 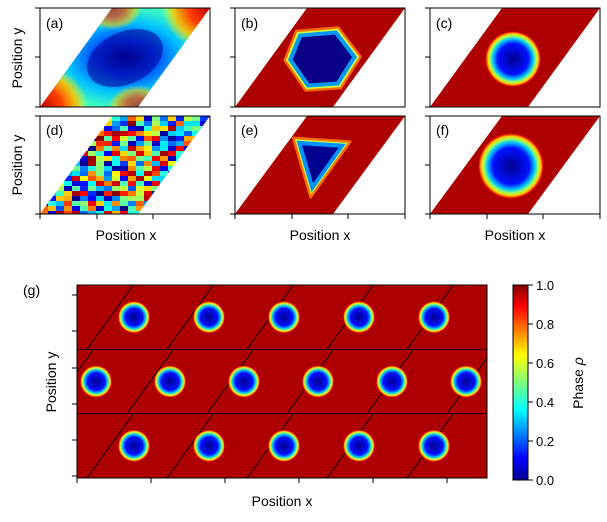 What do you see at coordinates (578, 389) in the screenshot?
I see `colorbar-label-text: Phase` at bounding box center [578, 389].